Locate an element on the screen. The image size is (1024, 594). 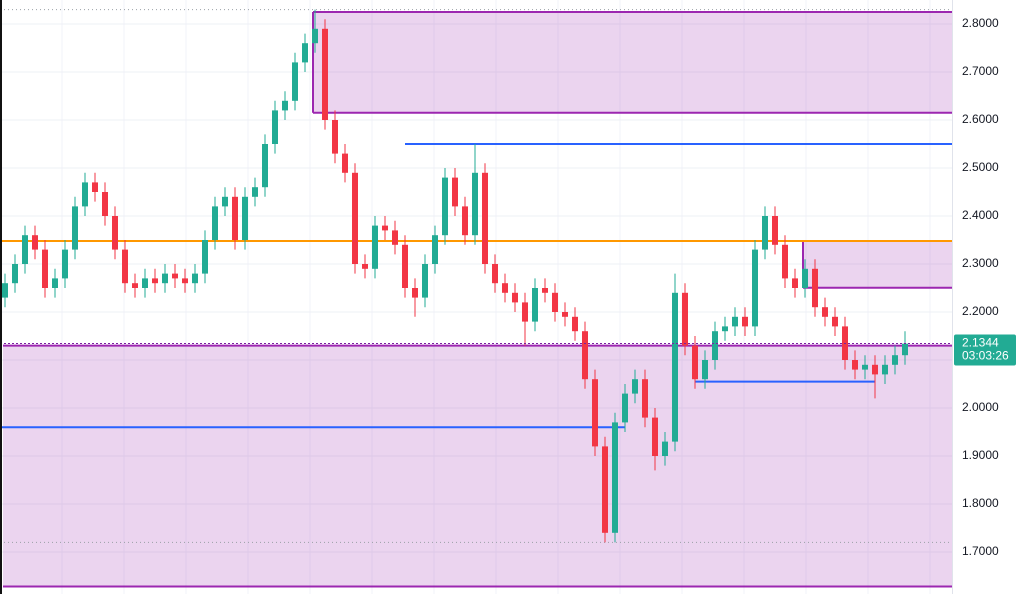
y-tick-label: 2.0000 is located at coordinates (980, 407).